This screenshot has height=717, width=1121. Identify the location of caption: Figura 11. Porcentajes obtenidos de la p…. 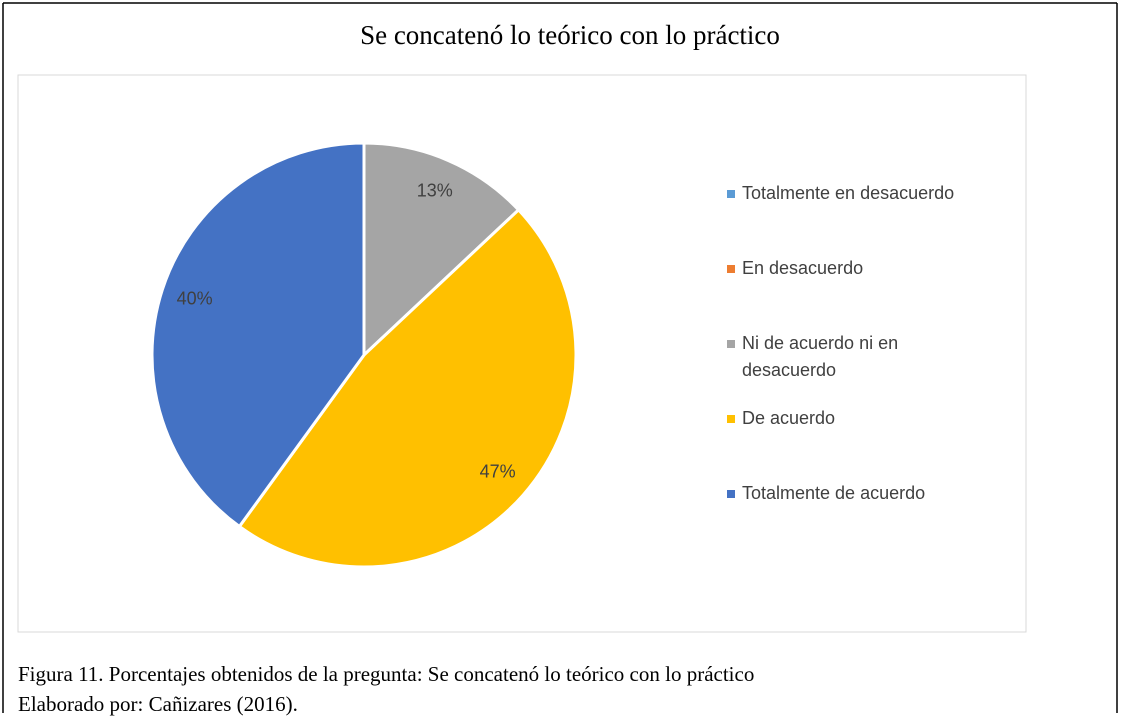
(386, 674).